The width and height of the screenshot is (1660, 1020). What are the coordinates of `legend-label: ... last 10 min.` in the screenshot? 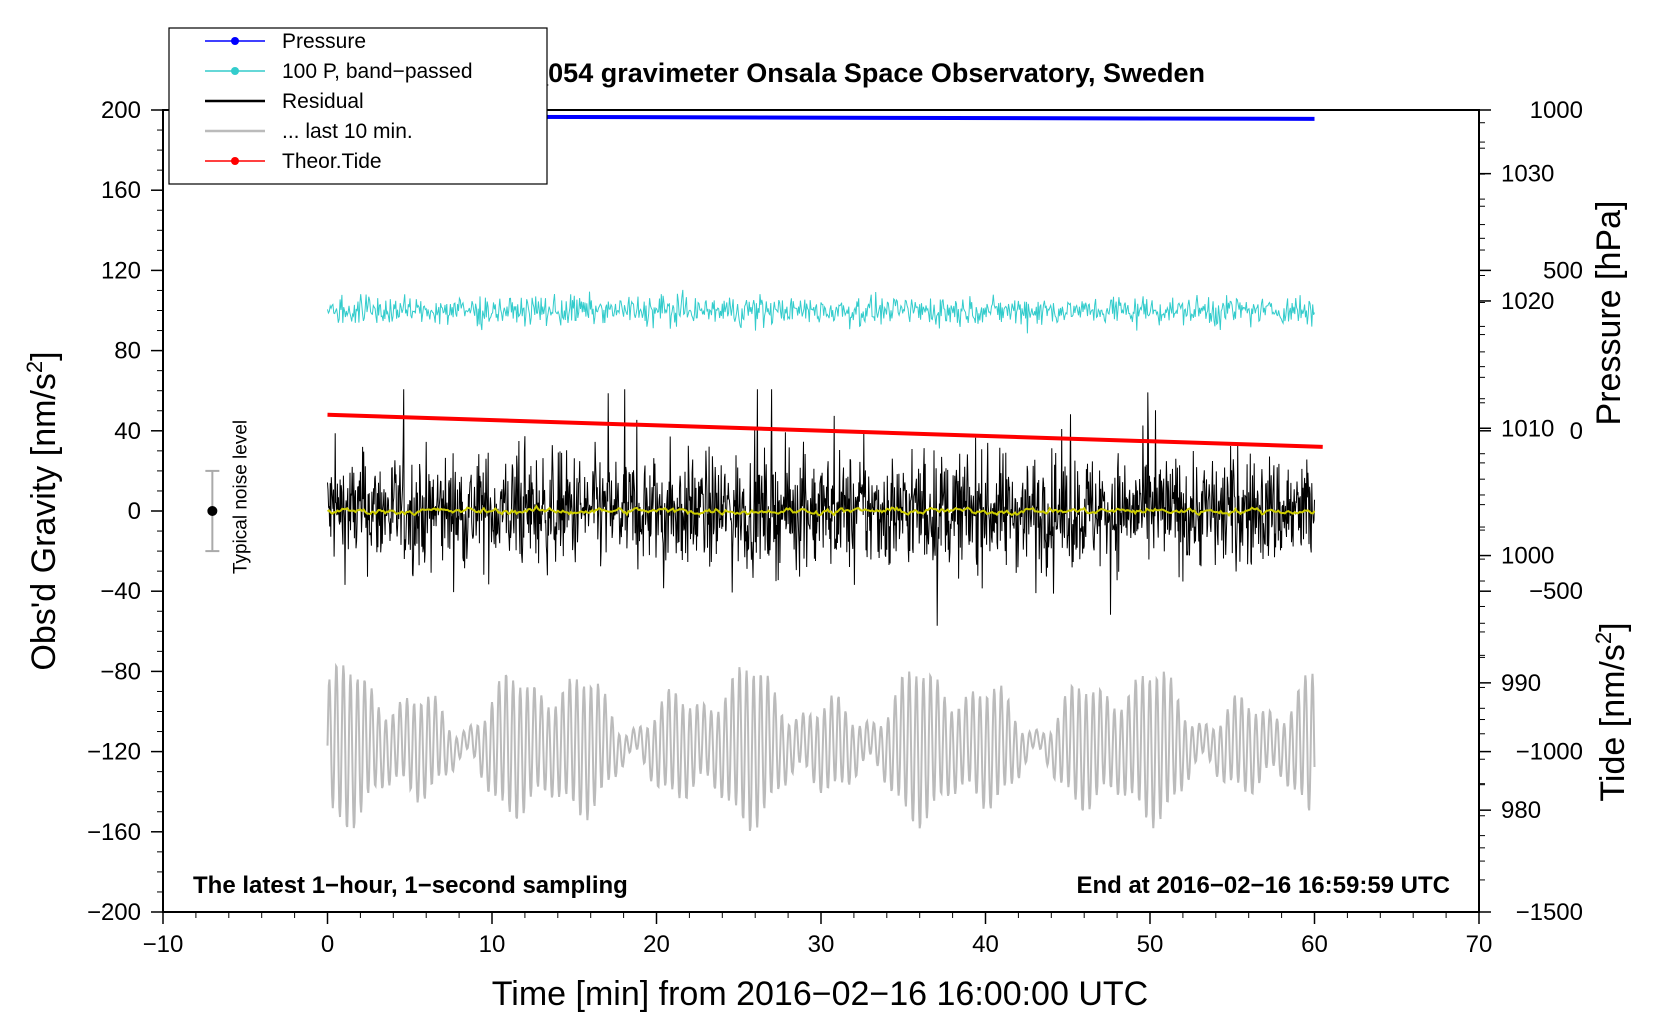 It's located at (347, 131).